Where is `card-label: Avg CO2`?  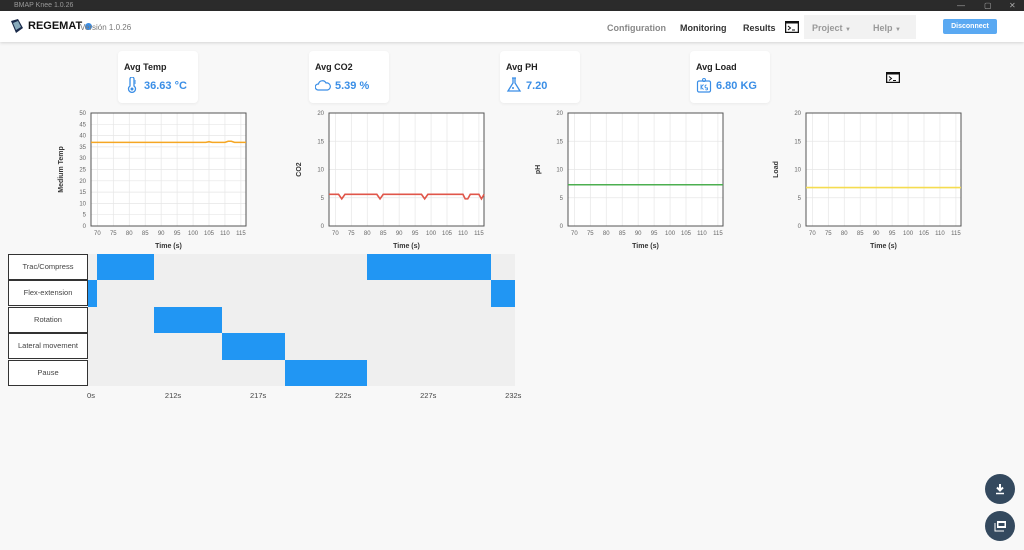 card-label: Avg CO2 is located at coordinates (334, 67).